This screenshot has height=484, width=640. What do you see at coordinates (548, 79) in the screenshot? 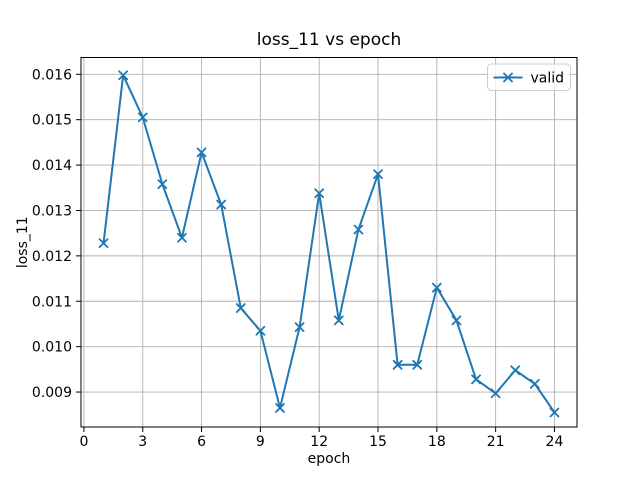
I see `legend-label: valid` at bounding box center [548, 79].